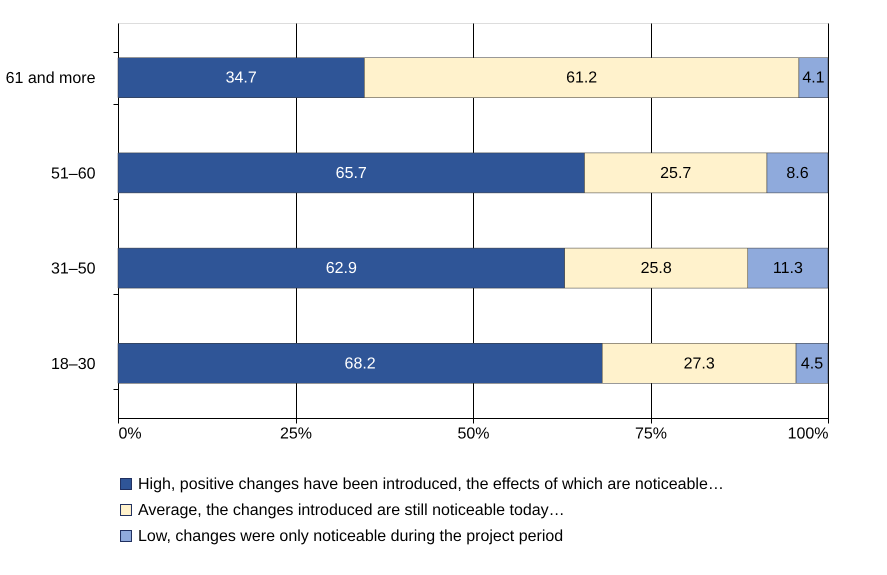 This screenshot has width=887, height=575. I want to click on data-label: 8.6, so click(797, 173).